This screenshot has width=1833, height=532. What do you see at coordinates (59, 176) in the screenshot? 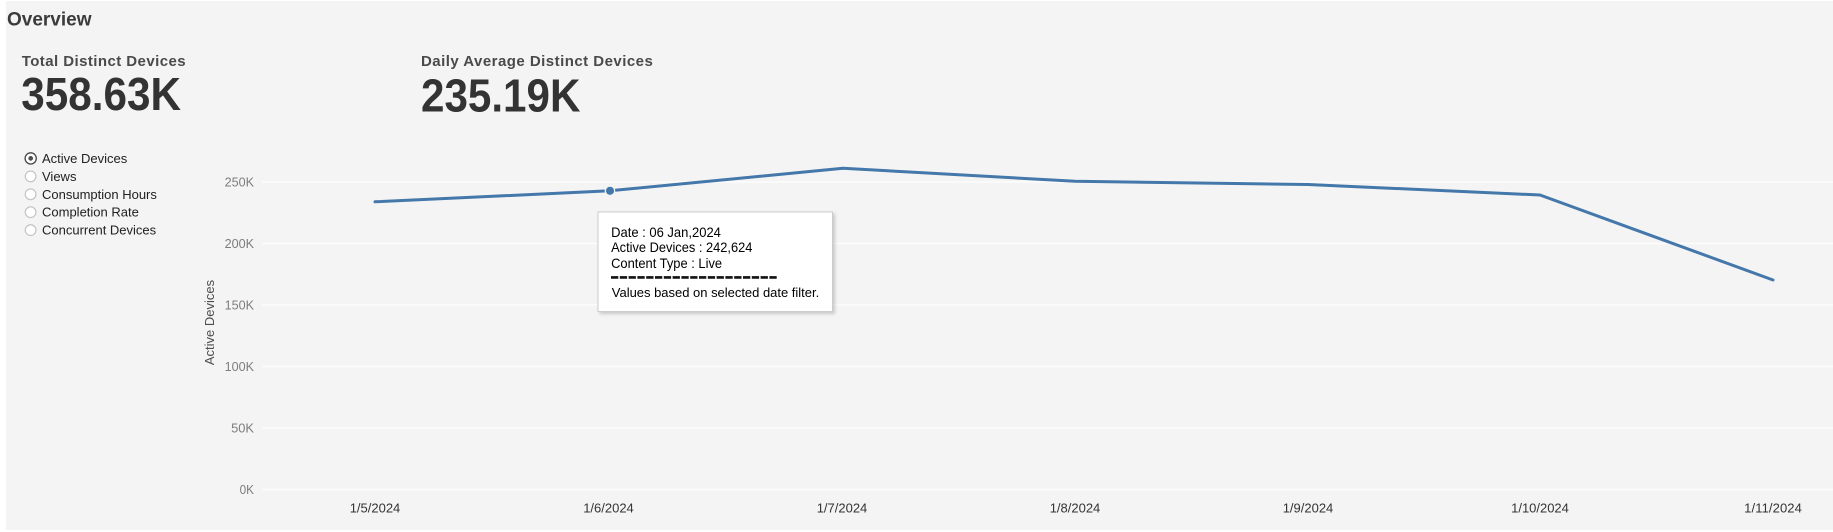
I see `svg-text: Views` at bounding box center [59, 176].